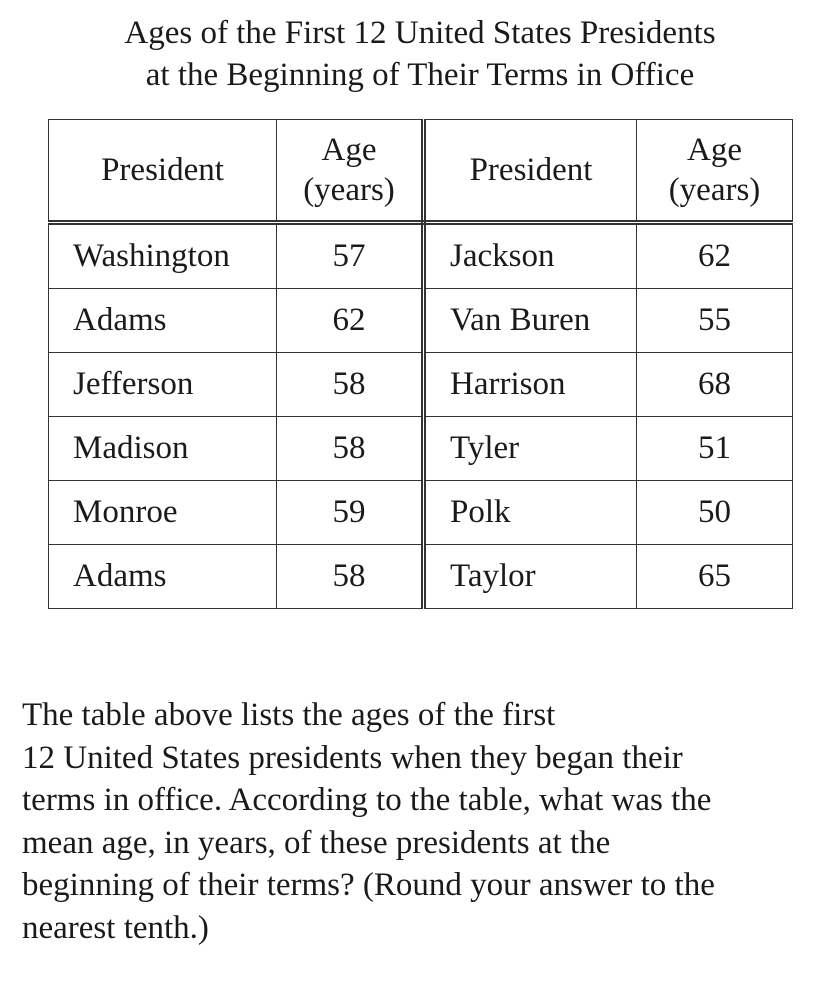  I want to click on president-age: 59, so click(351, 512).